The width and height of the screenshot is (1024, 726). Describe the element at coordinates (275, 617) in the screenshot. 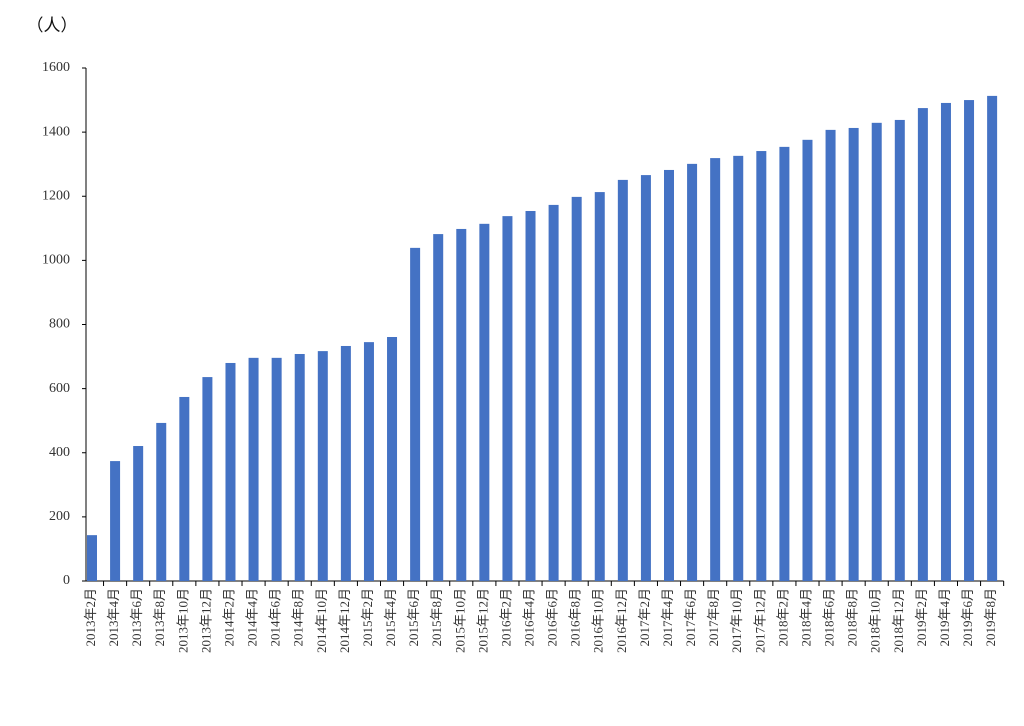

I see `x-tick-label: 2014年6月` at that location.